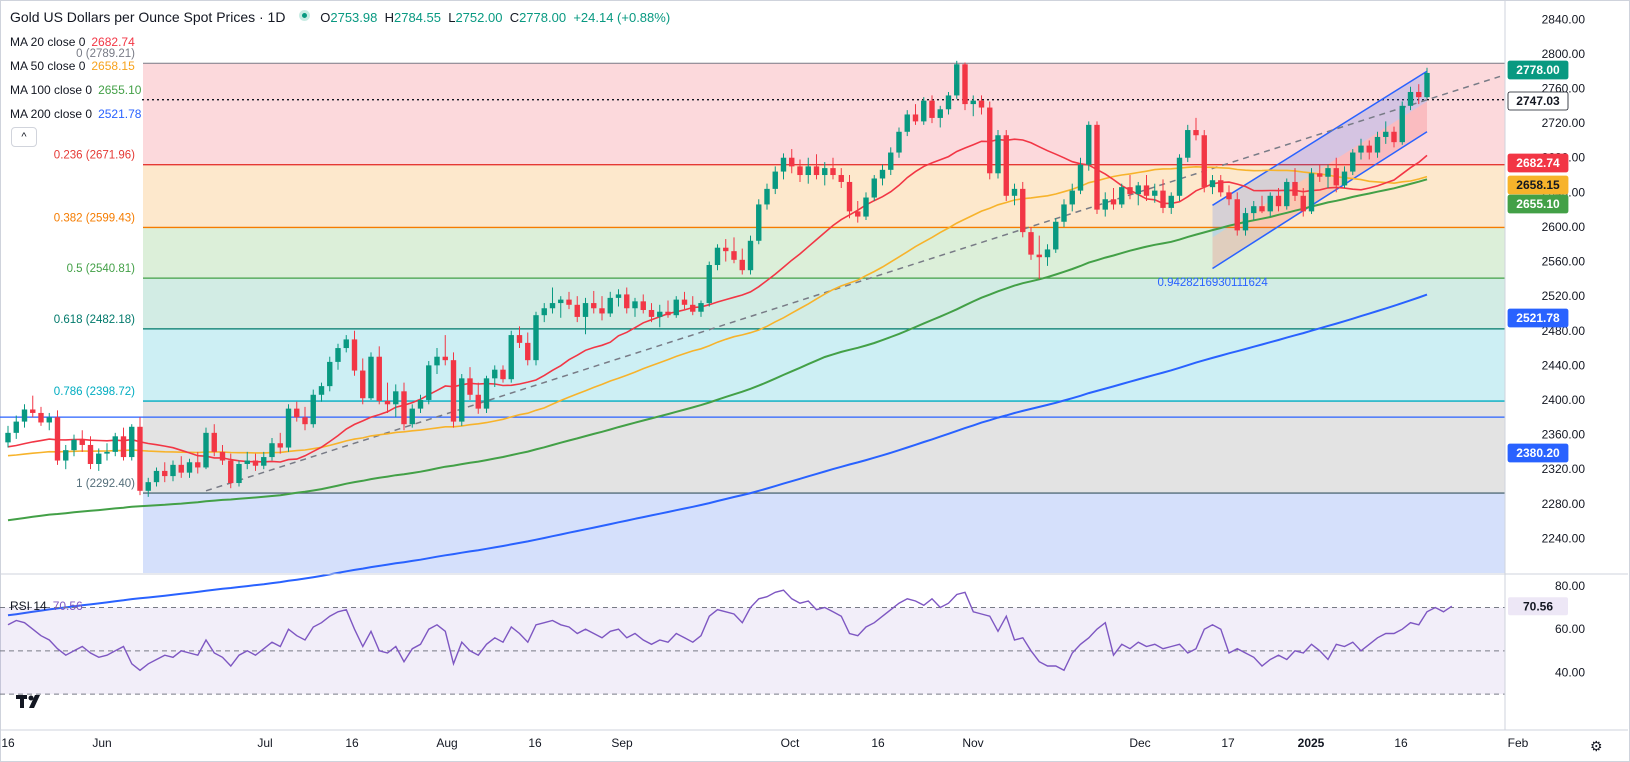 Image resolution: width=1630 pixels, height=762 pixels. I want to click on channel-label: 0.9428216930111624, so click(1213, 283).